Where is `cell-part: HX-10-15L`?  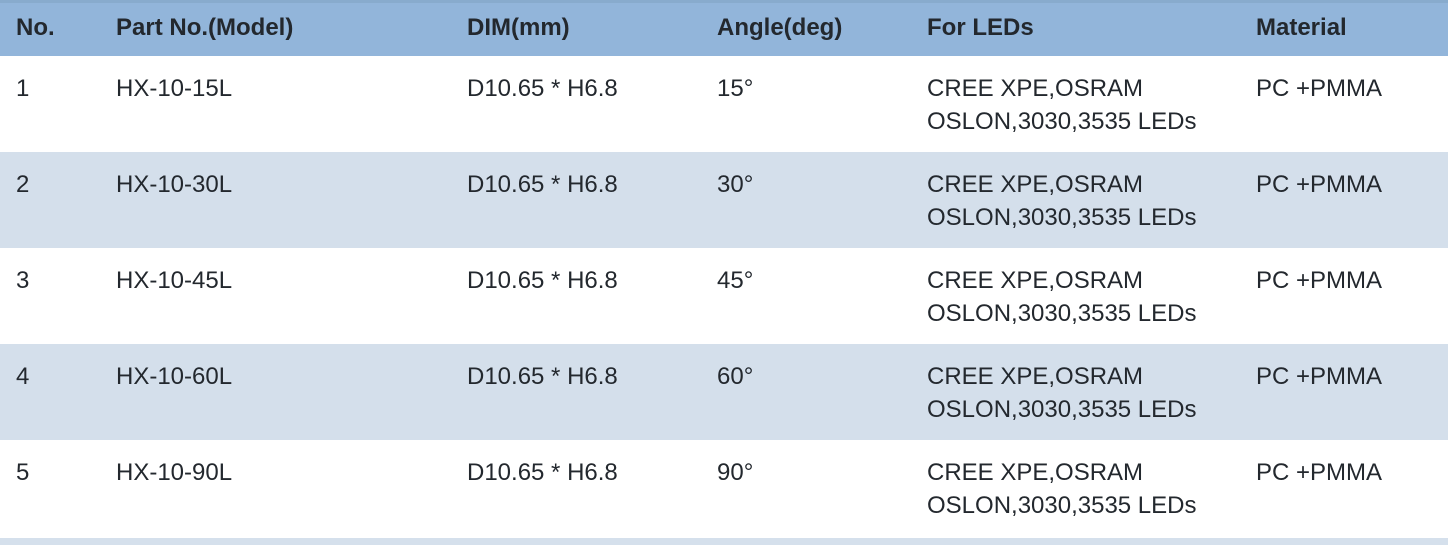 cell-part: HX-10-15L is located at coordinates (174, 88).